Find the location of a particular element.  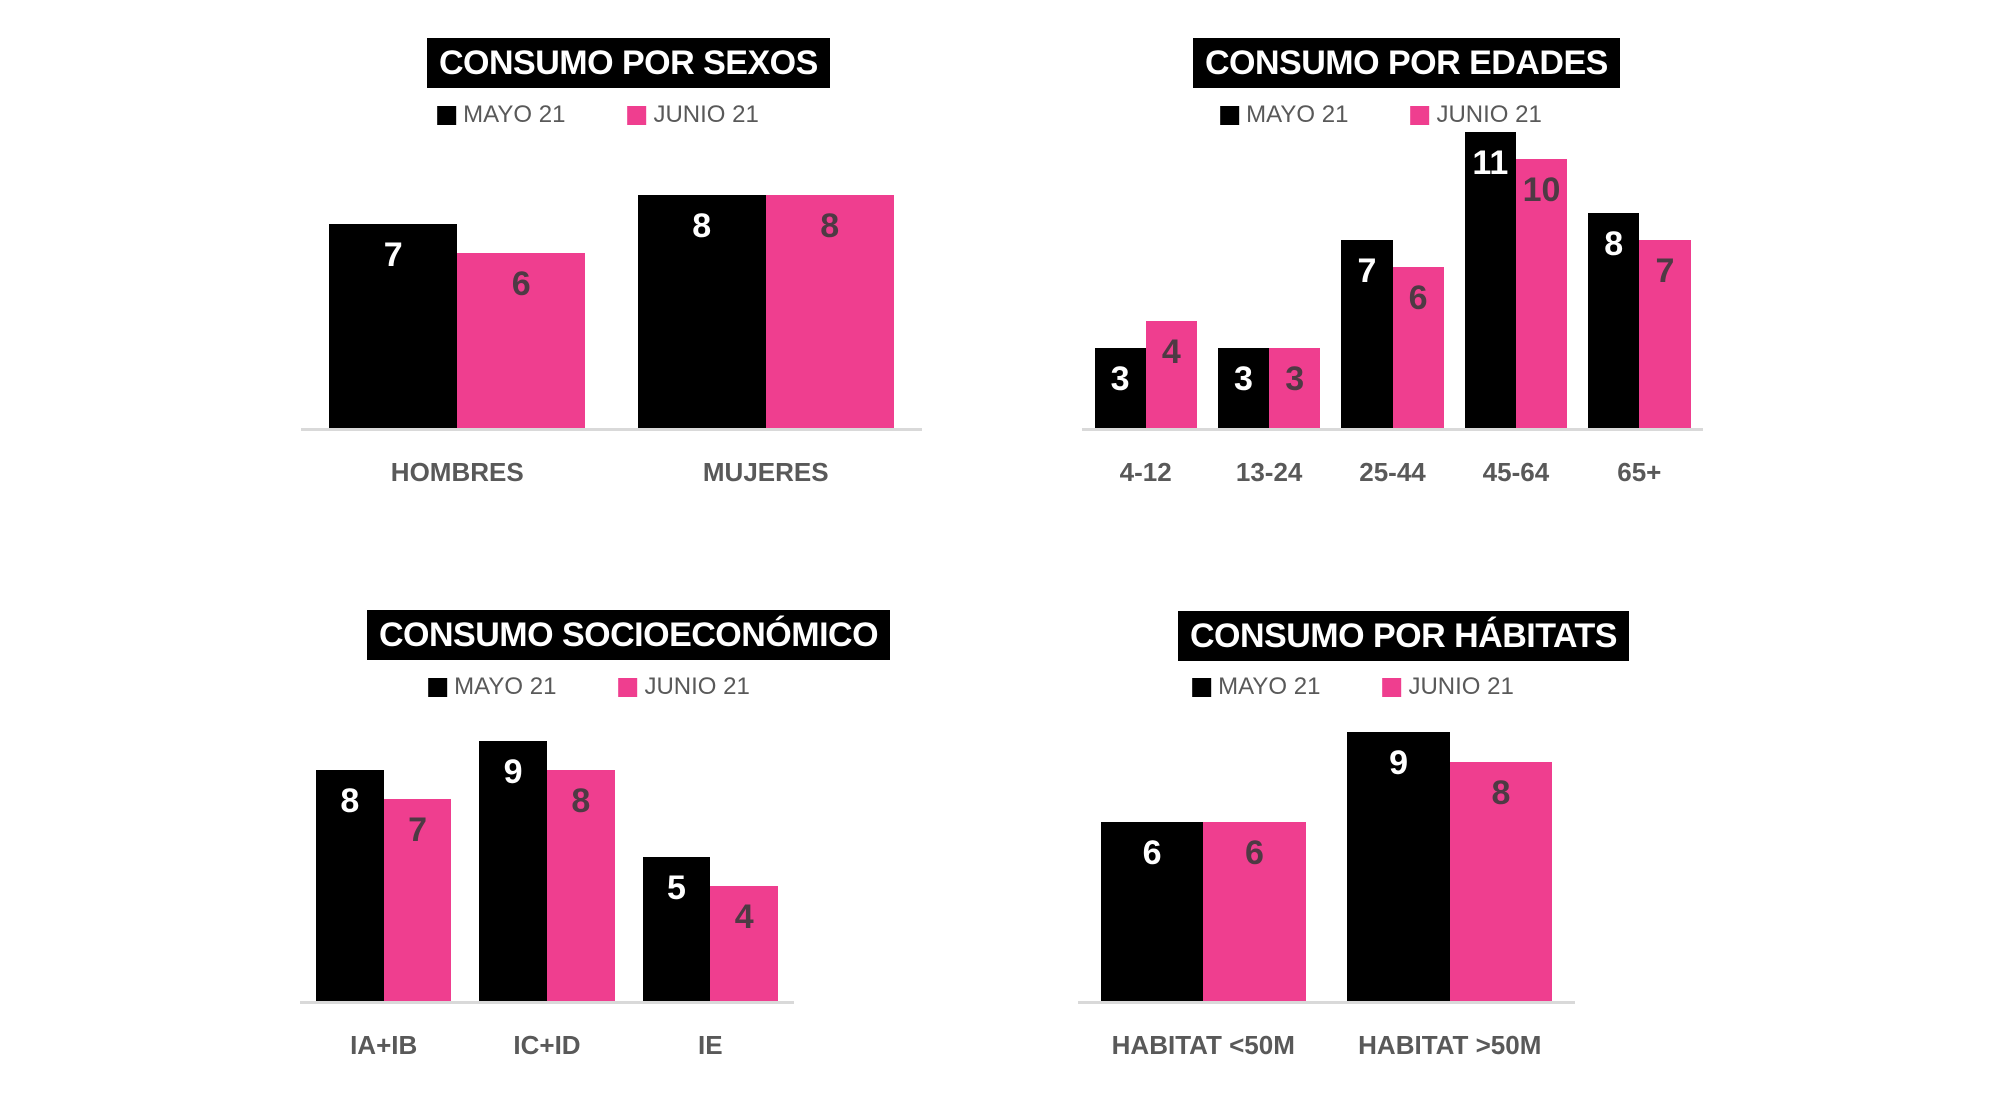

category-label: 25-44 is located at coordinates (1392, 472).